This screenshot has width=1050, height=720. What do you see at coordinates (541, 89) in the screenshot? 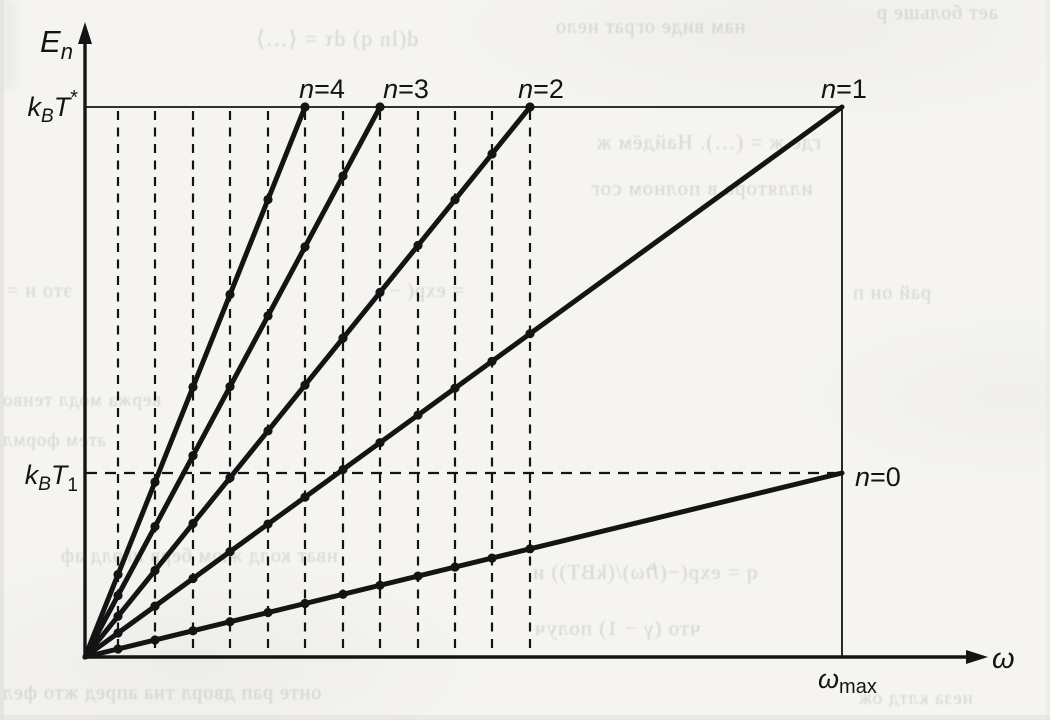
I see `series-label-n2: n=2` at bounding box center [541, 89].